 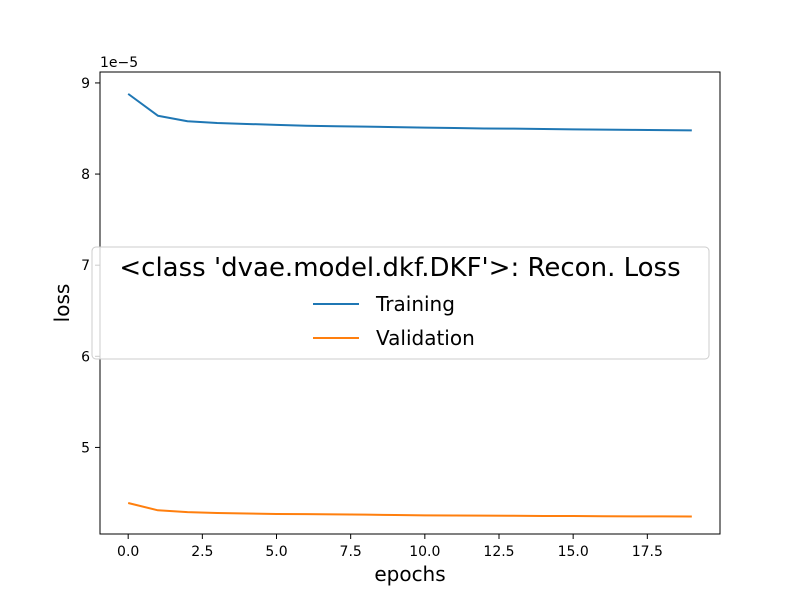 I want to click on x-tick-label: 5.0, so click(x=276, y=552).